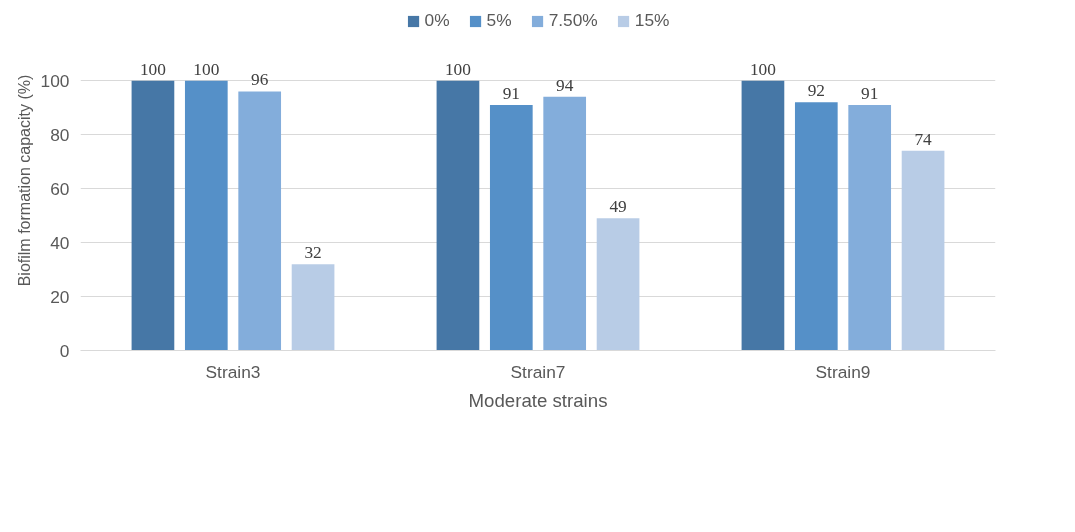  Describe the element at coordinates (64, 350) in the screenshot. I see `y-tick-label: 0` at that location.